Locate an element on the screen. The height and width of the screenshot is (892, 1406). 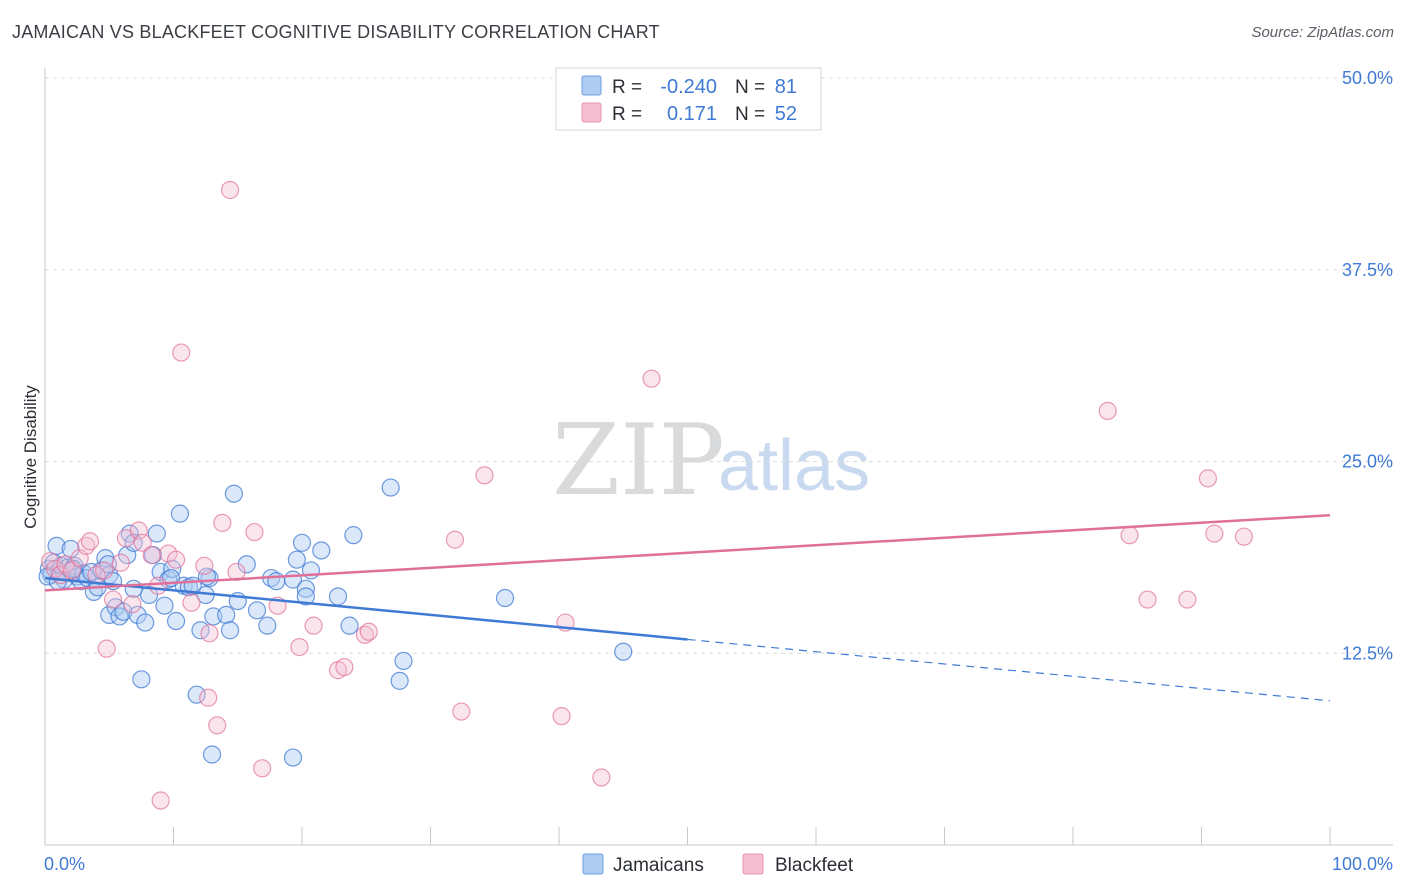
x-tick-label: 0.0% is located at coordinates (64, 864).